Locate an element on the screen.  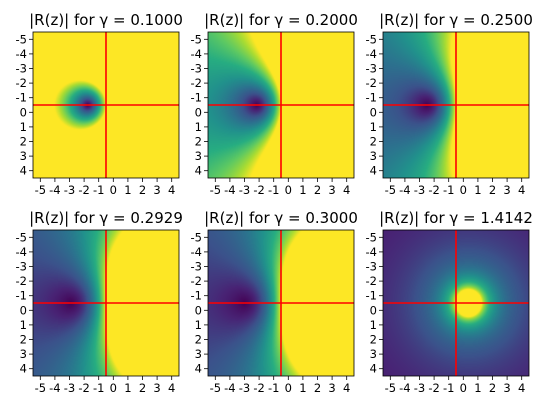
subplot-title: |R(z)| for γ = 0.3000 is located at coordinates (281, 218).